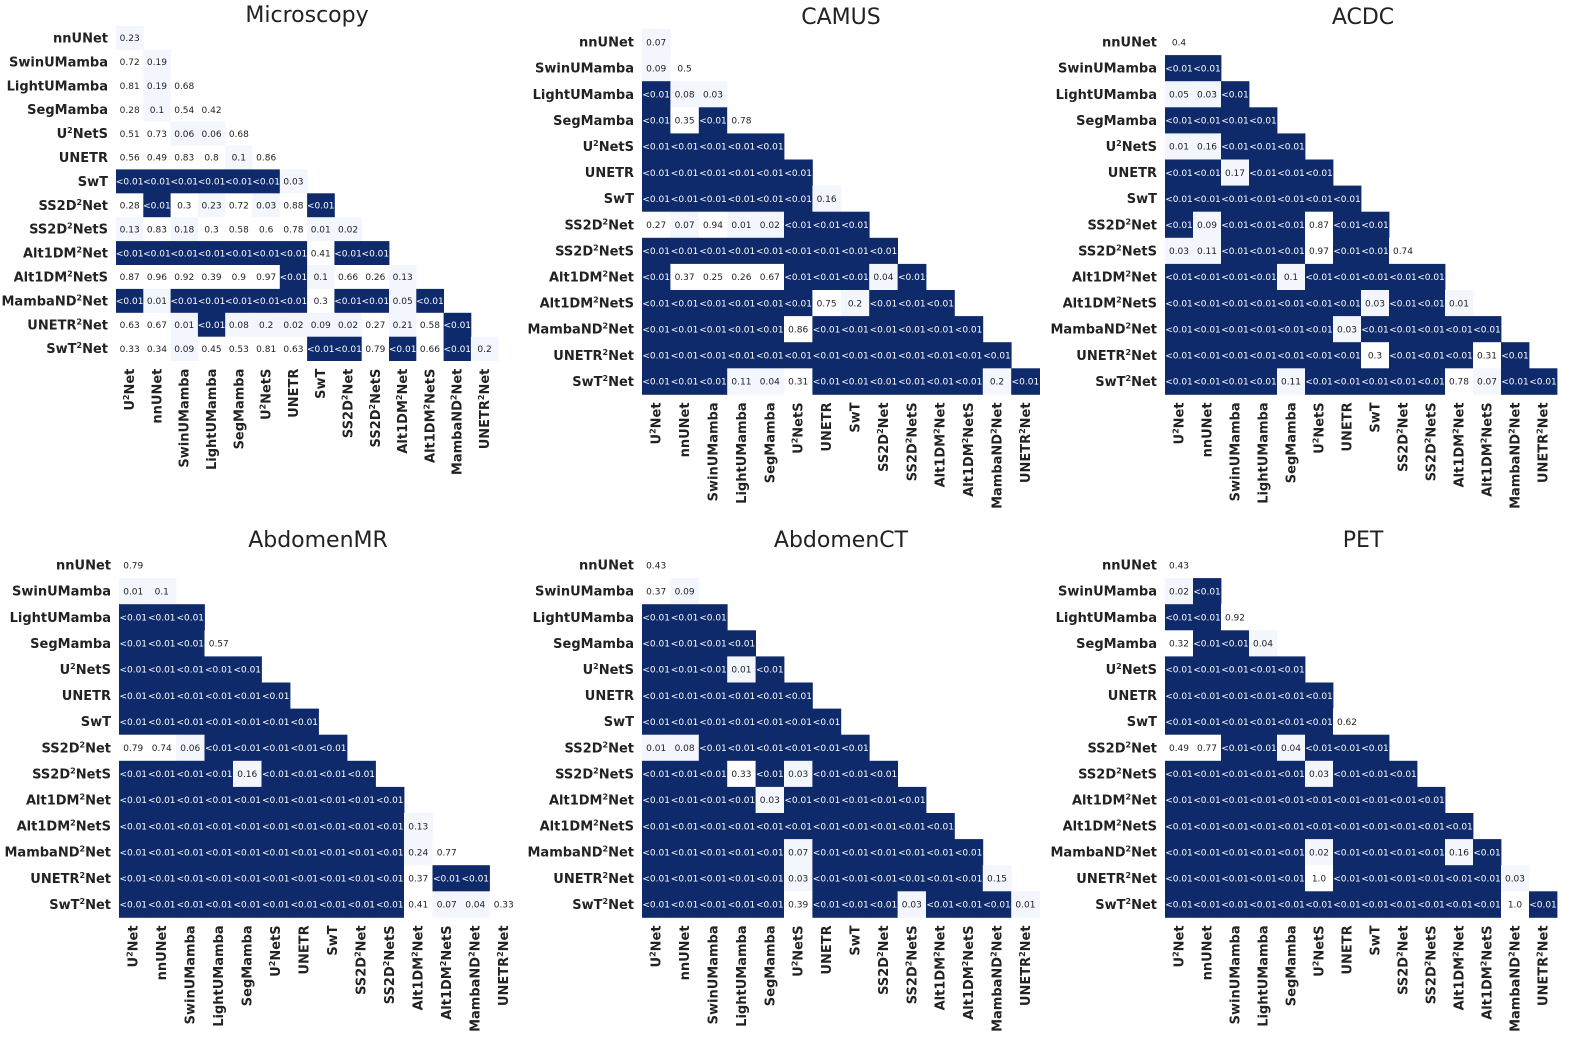  What do you see at coordinates (430, 350) in the screenshot?
I see `cell-value: 0.66` at bounding box center [430, 350].